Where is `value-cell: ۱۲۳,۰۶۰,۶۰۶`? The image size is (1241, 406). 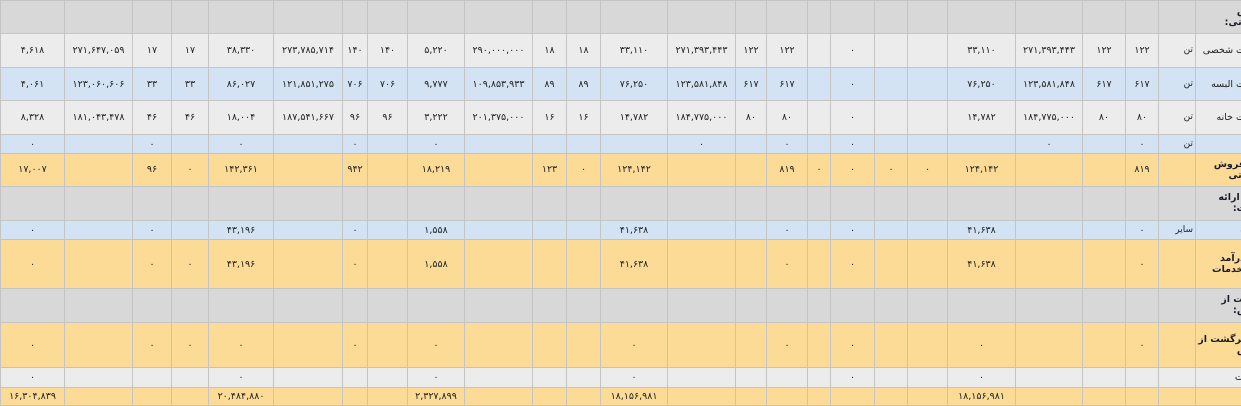 value-cell: ۱۲۳,۰۶۰,۶۰۶ is located at coordinates (98, 84).